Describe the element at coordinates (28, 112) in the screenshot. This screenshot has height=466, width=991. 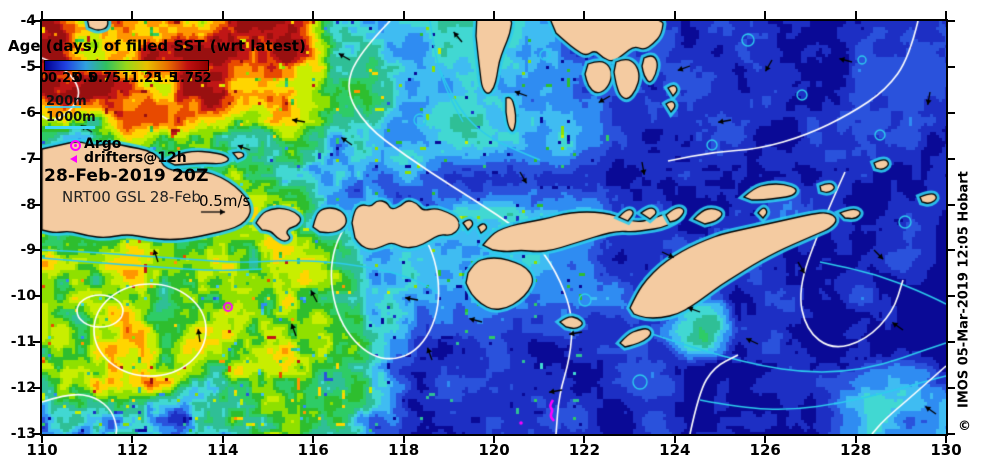
I see `y-axis-tick-label: -6` at that location.